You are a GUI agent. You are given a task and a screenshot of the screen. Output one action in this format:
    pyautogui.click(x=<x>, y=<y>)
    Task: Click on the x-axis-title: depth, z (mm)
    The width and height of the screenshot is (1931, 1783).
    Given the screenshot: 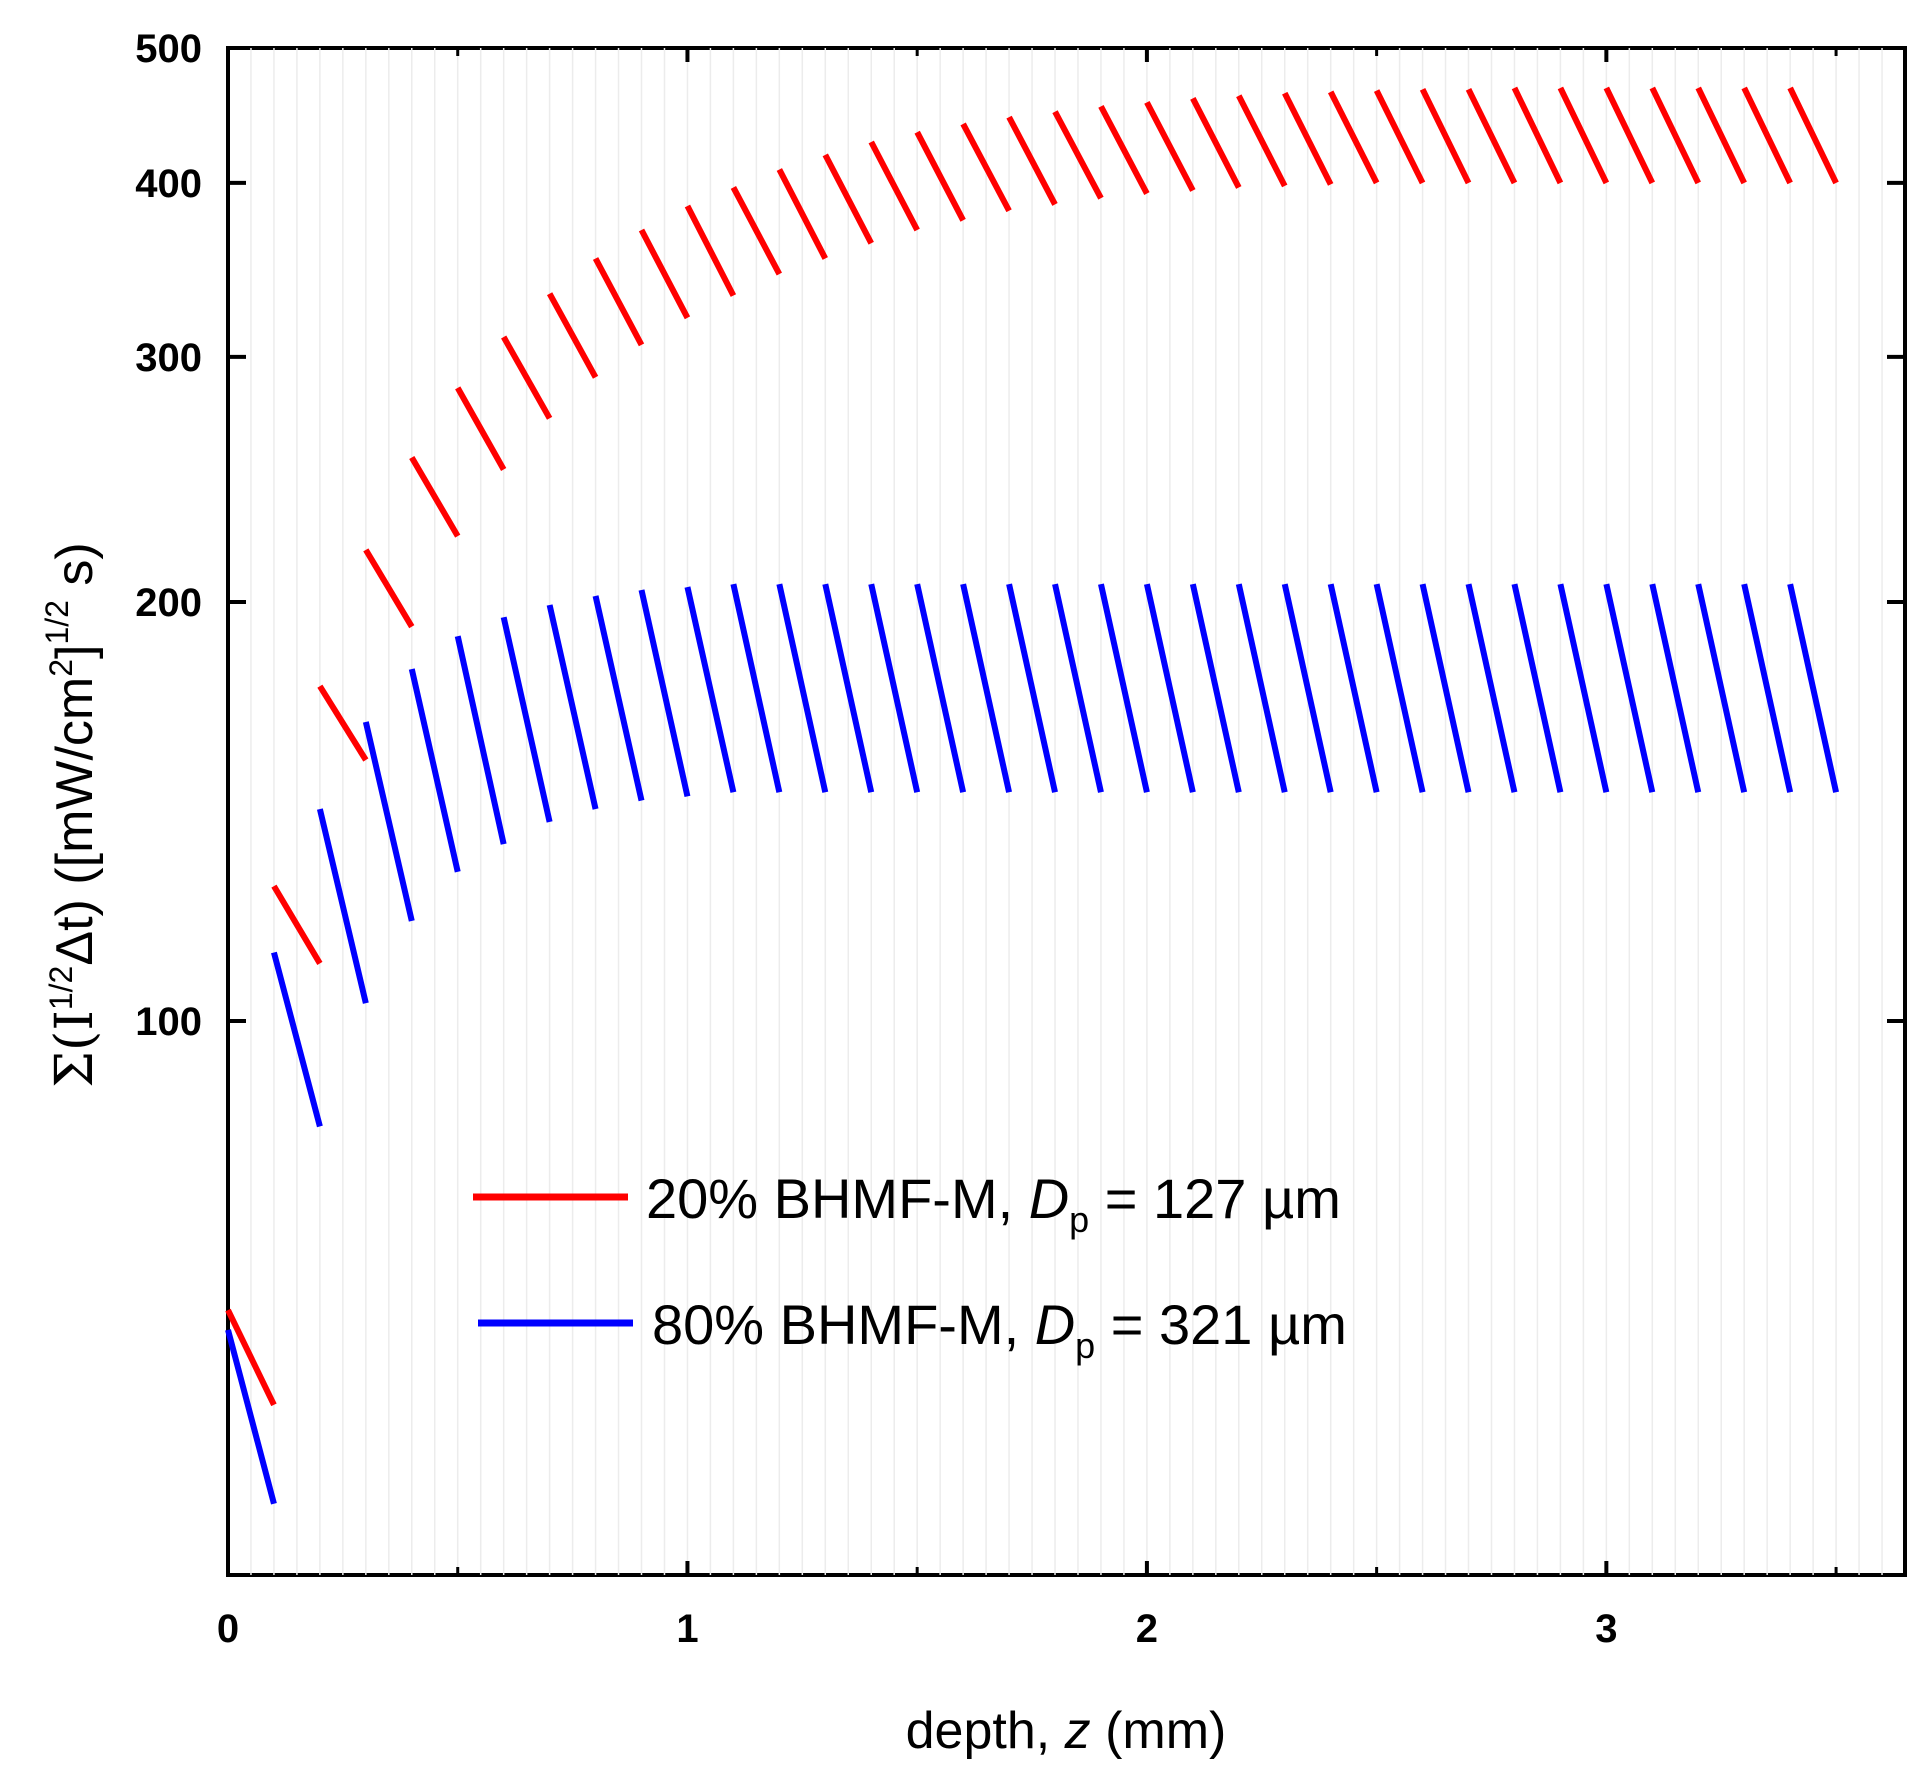 What is the action you would take?
    pyautogui.click(x=1066, y=1731)
    